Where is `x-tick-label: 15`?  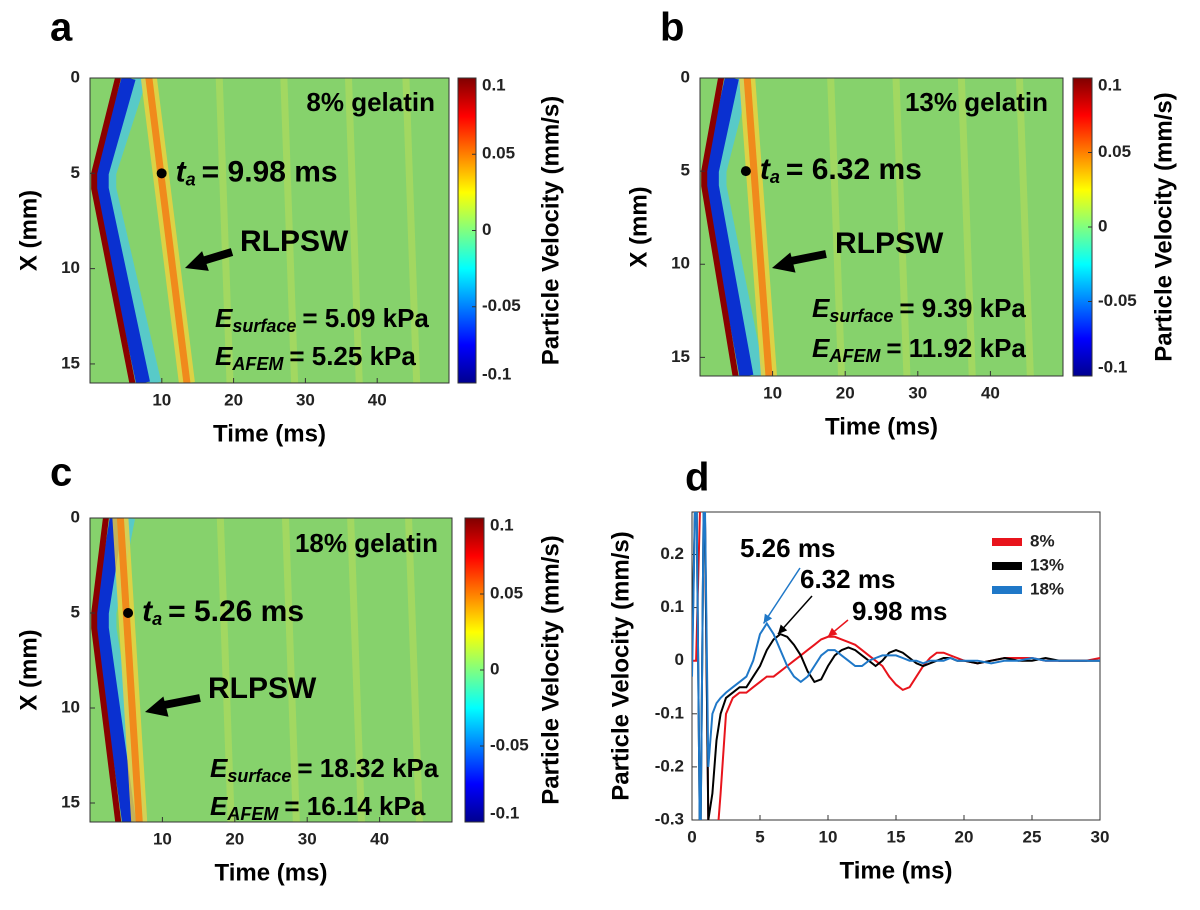
x-tick-label: 15 is located at coordinates (896, 836).